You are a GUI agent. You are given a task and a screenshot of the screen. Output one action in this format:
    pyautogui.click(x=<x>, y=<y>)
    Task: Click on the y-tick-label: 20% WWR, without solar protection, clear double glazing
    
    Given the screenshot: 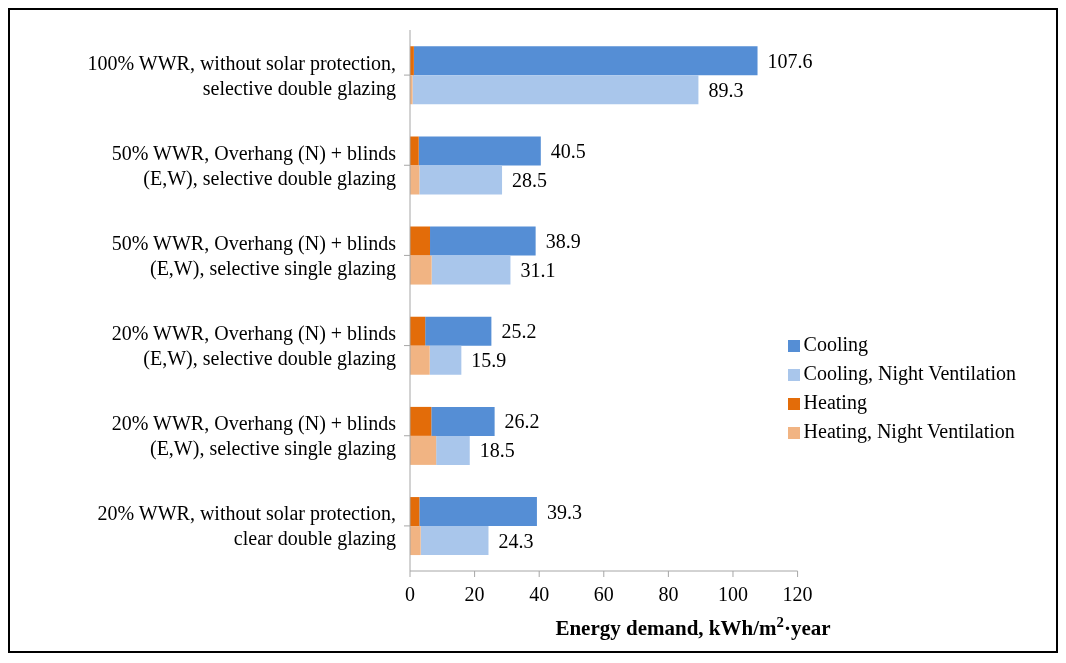 What is the action you would take?
    pyautogui.click(x=246, y=526)
    